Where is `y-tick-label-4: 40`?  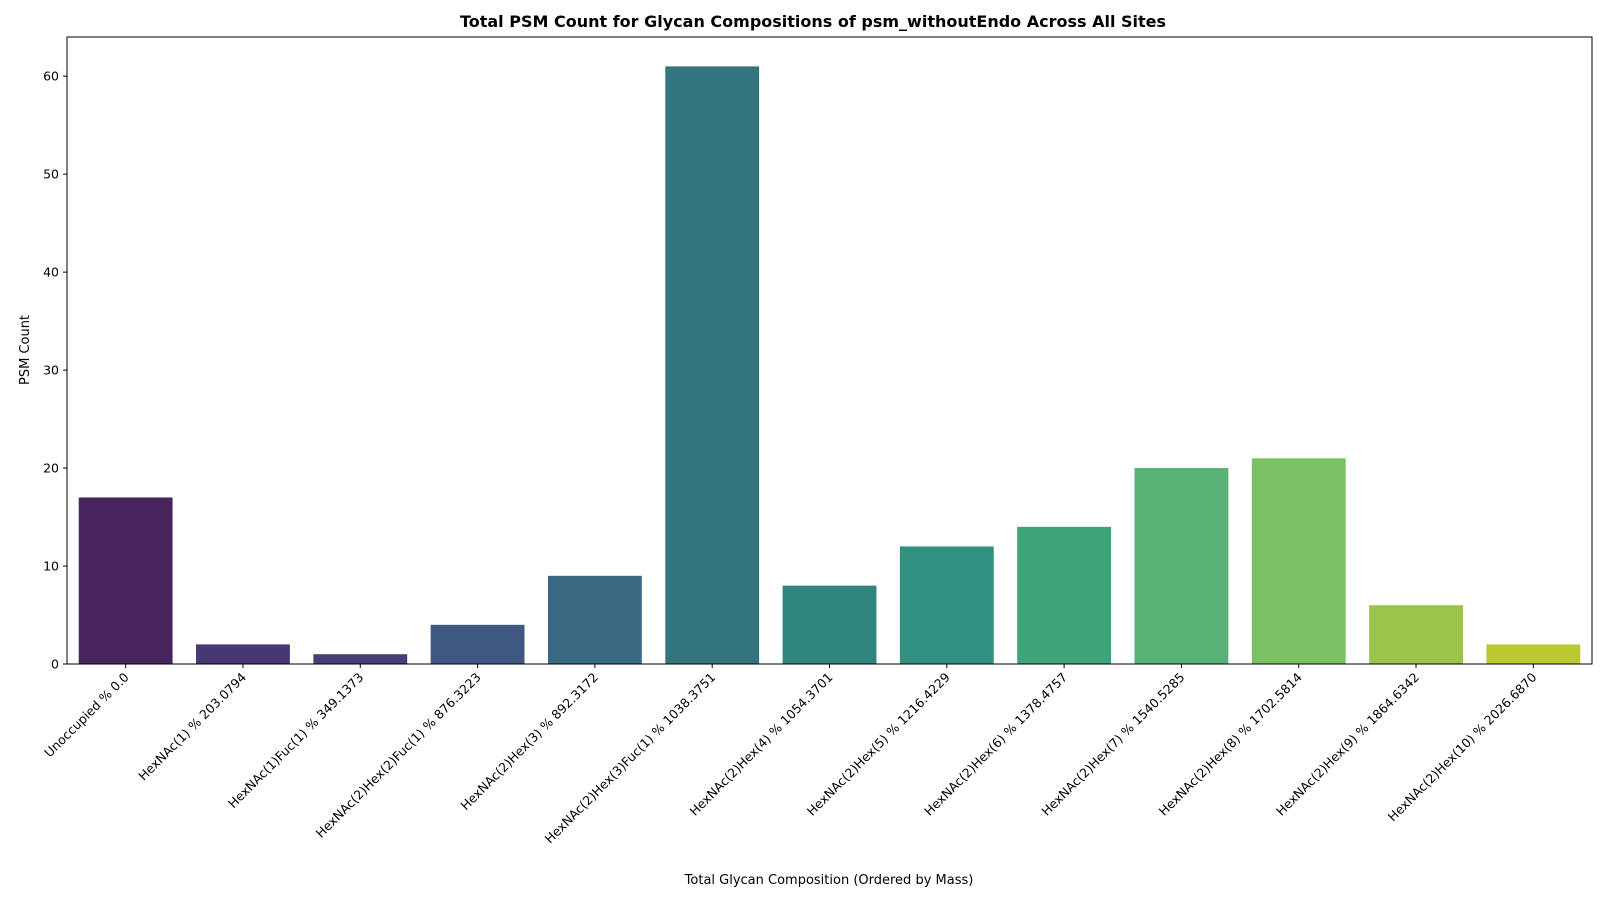 y-tick-label-4: 40 is located at coordinates (51, 272).